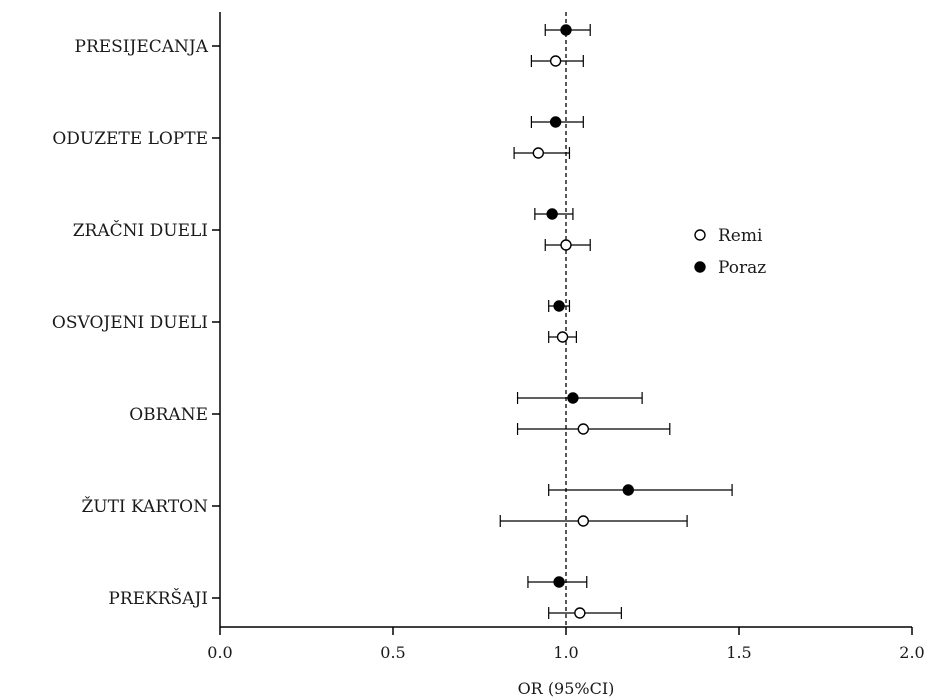  Describe the element at coordinates (168, 415) in the screenshot. I see `category-label: OBRANE` at that location.